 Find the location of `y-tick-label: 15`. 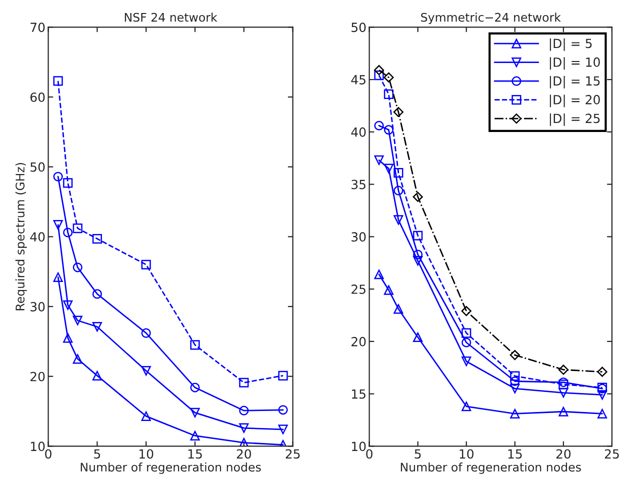

y-tick-label: 15 is located at coordinates (359, 394).